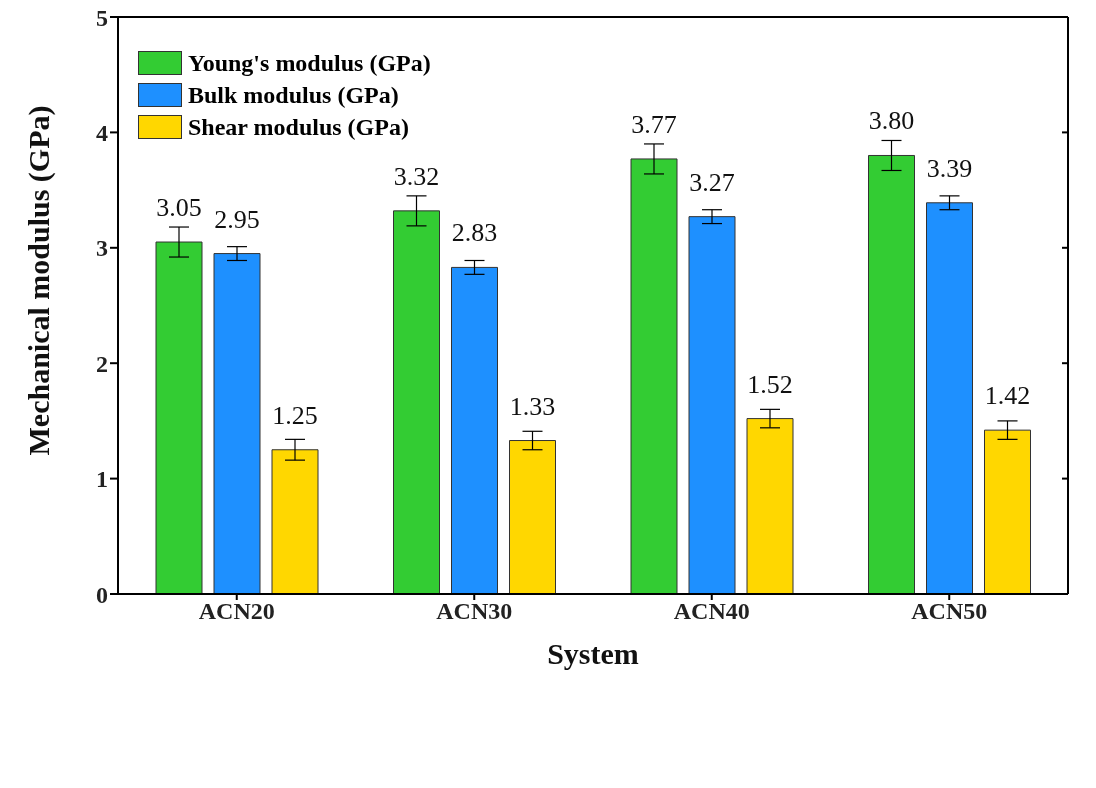  What do you see at coordinates (179, 208) in the screenshot?
I see `data-label: 3.05` at bounding box center [179, 208].